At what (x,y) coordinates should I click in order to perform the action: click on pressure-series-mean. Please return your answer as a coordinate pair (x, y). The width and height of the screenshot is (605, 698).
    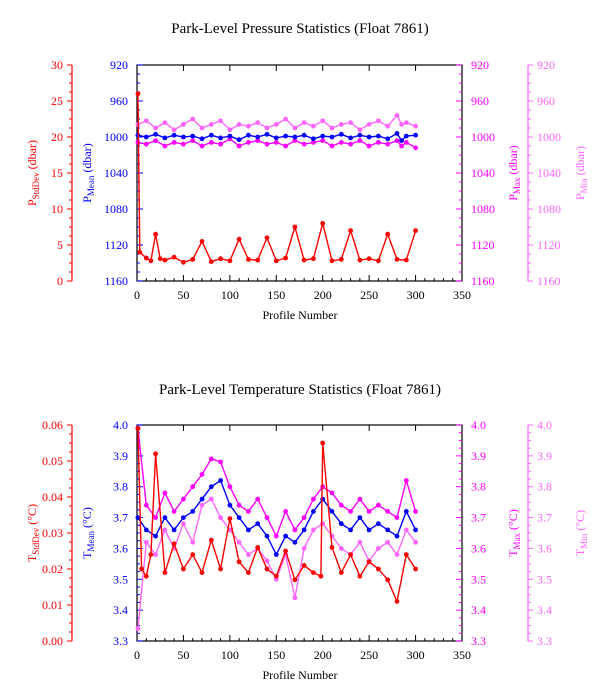
    Looking at the image, I should click on (276, 137).